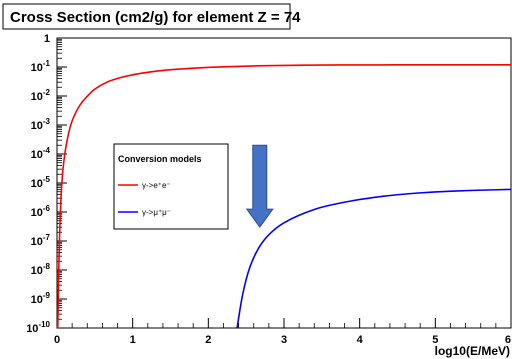 The image size is (512, 359). I want to click on y-tick-exponent: -6, so click(47, 208).